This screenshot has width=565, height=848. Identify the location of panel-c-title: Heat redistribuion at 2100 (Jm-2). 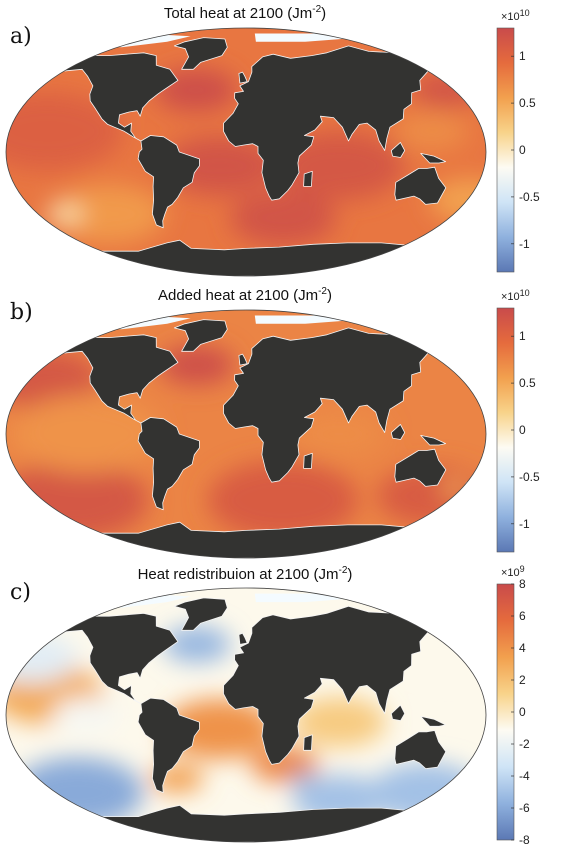
(245, 574).